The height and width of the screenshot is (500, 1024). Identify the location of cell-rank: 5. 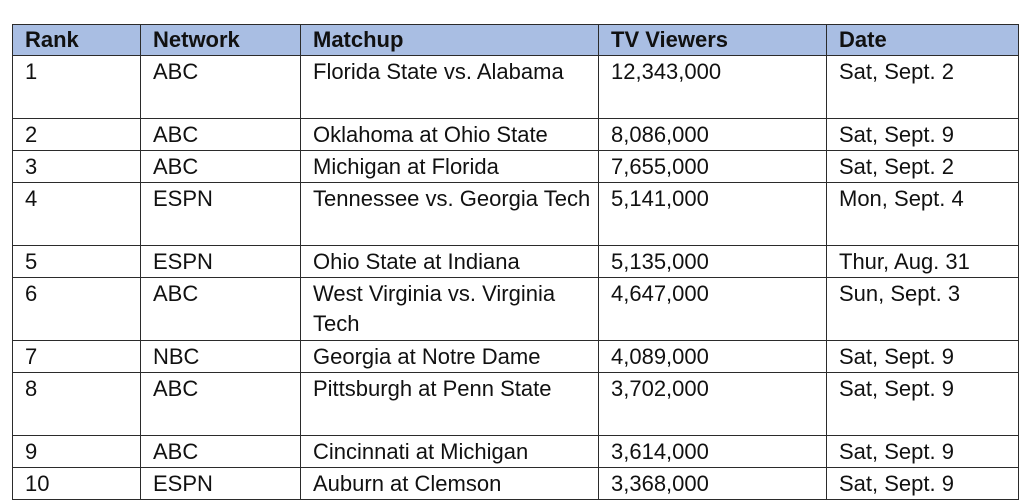
(76, 261).